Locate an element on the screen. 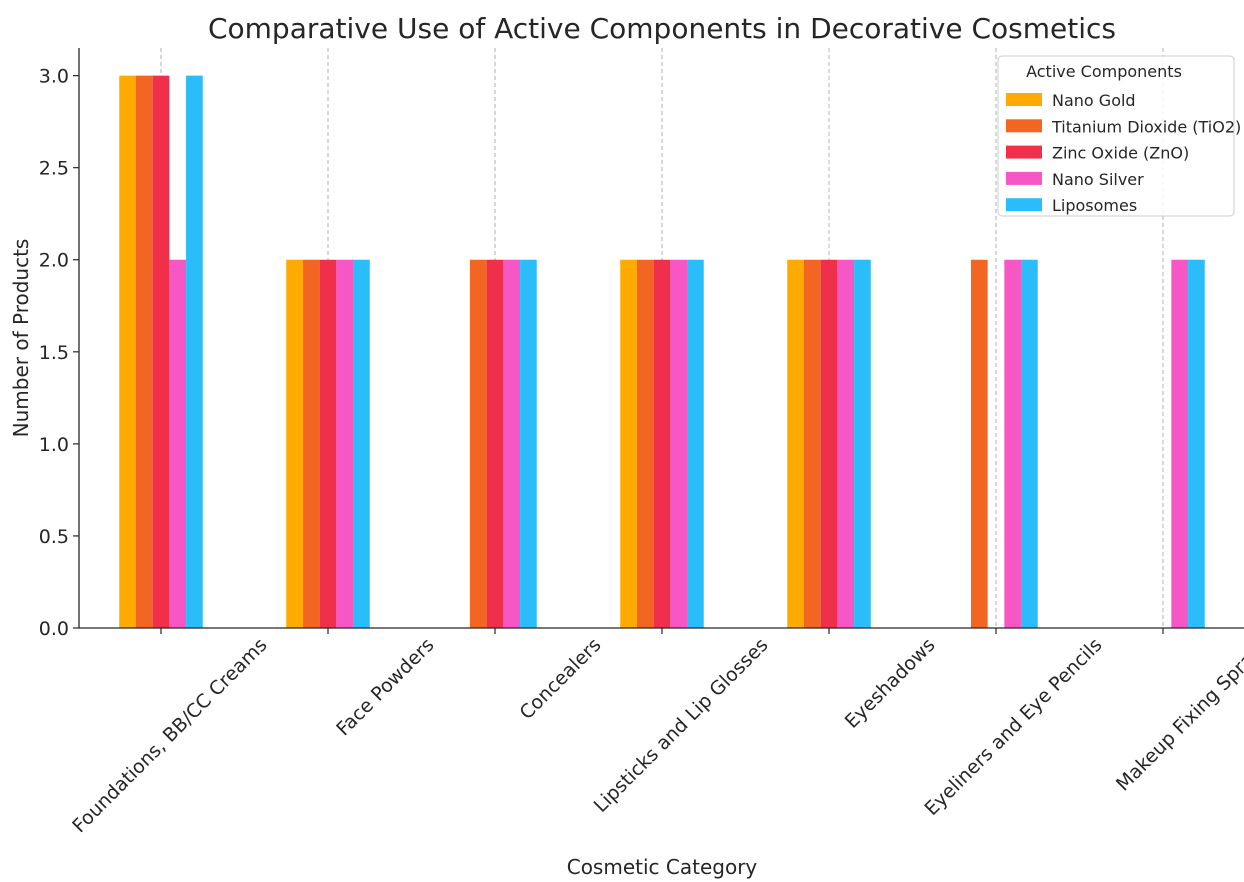 The height and width of the screenshot is (882, 1244). y-tick-label: 1.0 is located at coordinates (54, 445).